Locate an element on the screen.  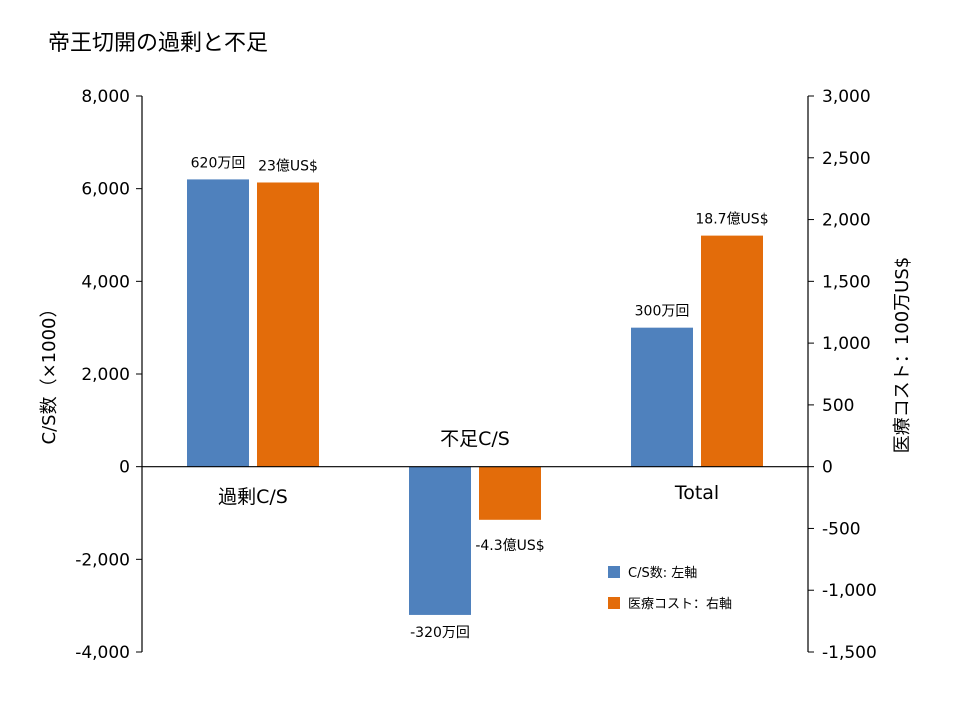
y-axis-left-title: C/S数（×1000） is located at coordinates (49, 372).